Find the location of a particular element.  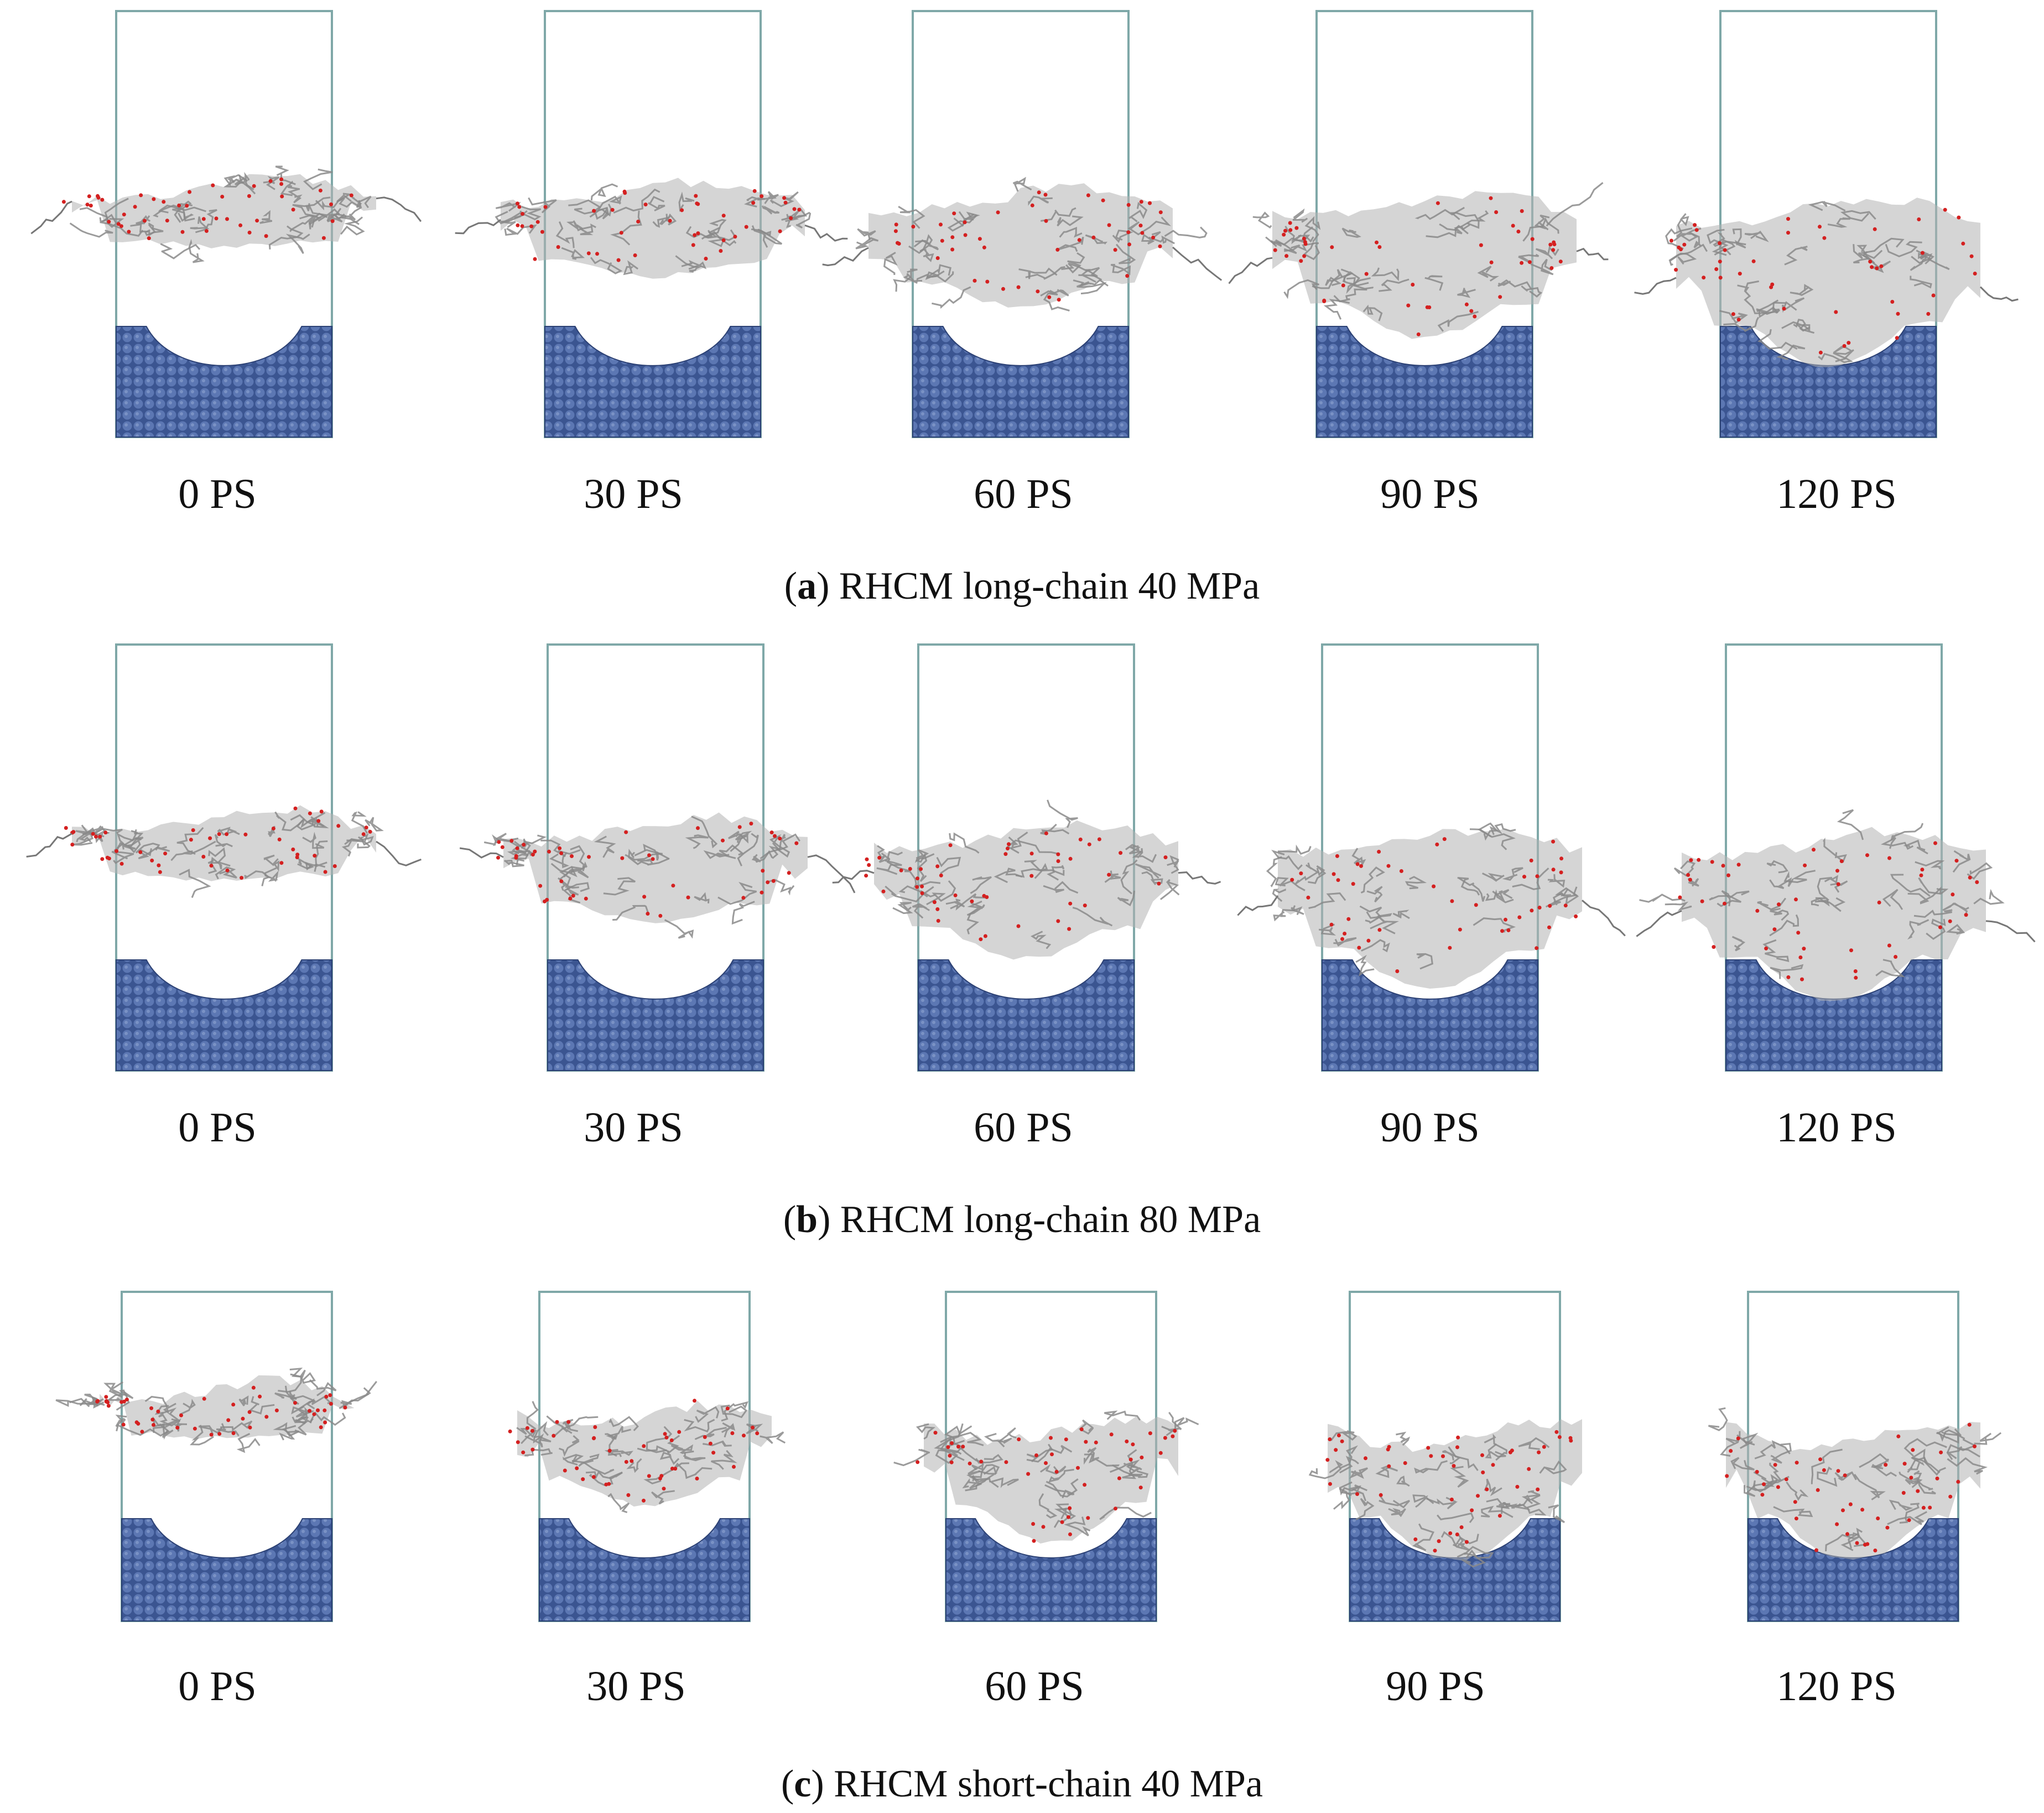

time-label-a-3: 90 PS is located at coordinates (1430, 494).